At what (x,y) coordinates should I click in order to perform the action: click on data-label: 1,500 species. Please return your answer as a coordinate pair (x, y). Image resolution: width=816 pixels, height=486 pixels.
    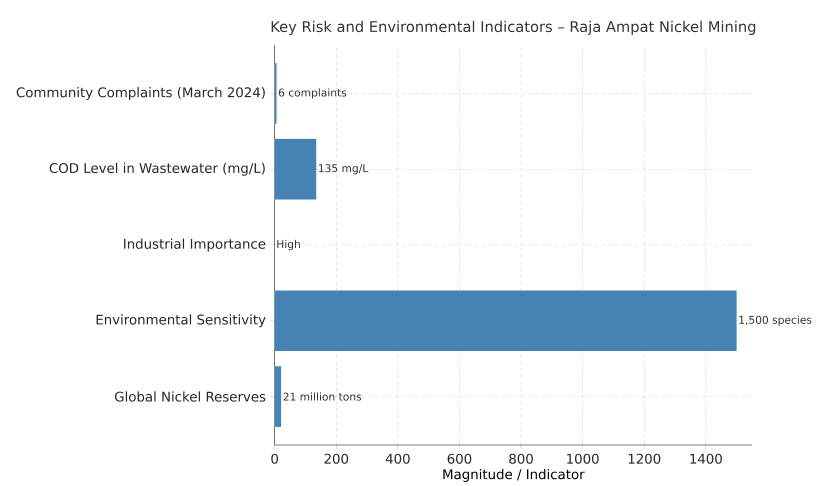
    Looking at the image, I should click on (775, 320).